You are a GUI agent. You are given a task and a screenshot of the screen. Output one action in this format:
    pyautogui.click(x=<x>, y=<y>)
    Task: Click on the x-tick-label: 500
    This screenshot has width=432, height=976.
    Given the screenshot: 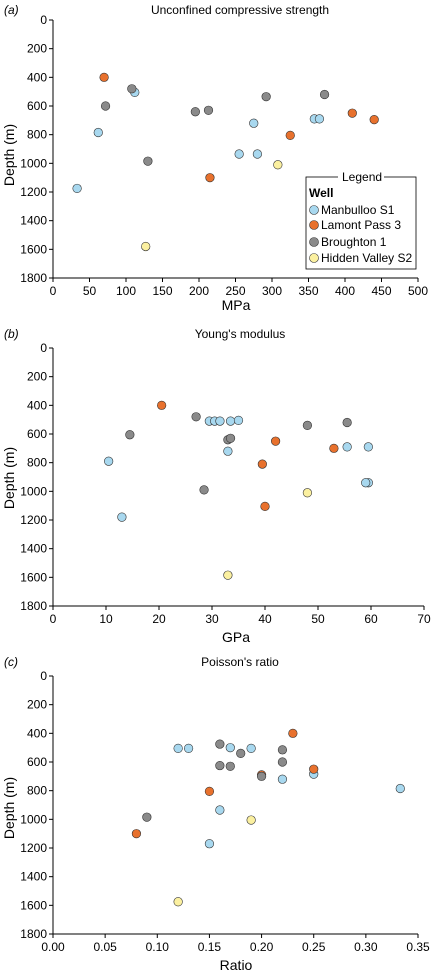 What is the action you would take?
    pyautogui.click(x=418, y=291)
    